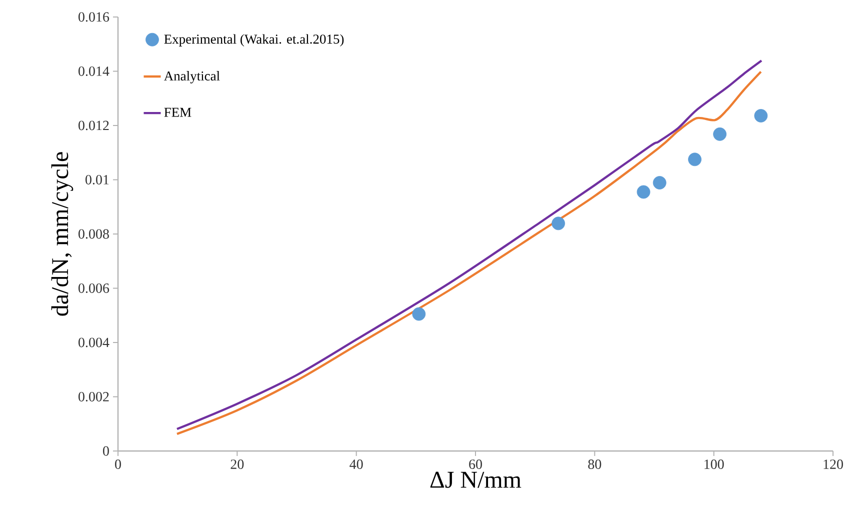  What do you see at coordinates (94, 288) in the screenshot?
I see `y-tick-label: 0.006` at bounding box center [94, 288].